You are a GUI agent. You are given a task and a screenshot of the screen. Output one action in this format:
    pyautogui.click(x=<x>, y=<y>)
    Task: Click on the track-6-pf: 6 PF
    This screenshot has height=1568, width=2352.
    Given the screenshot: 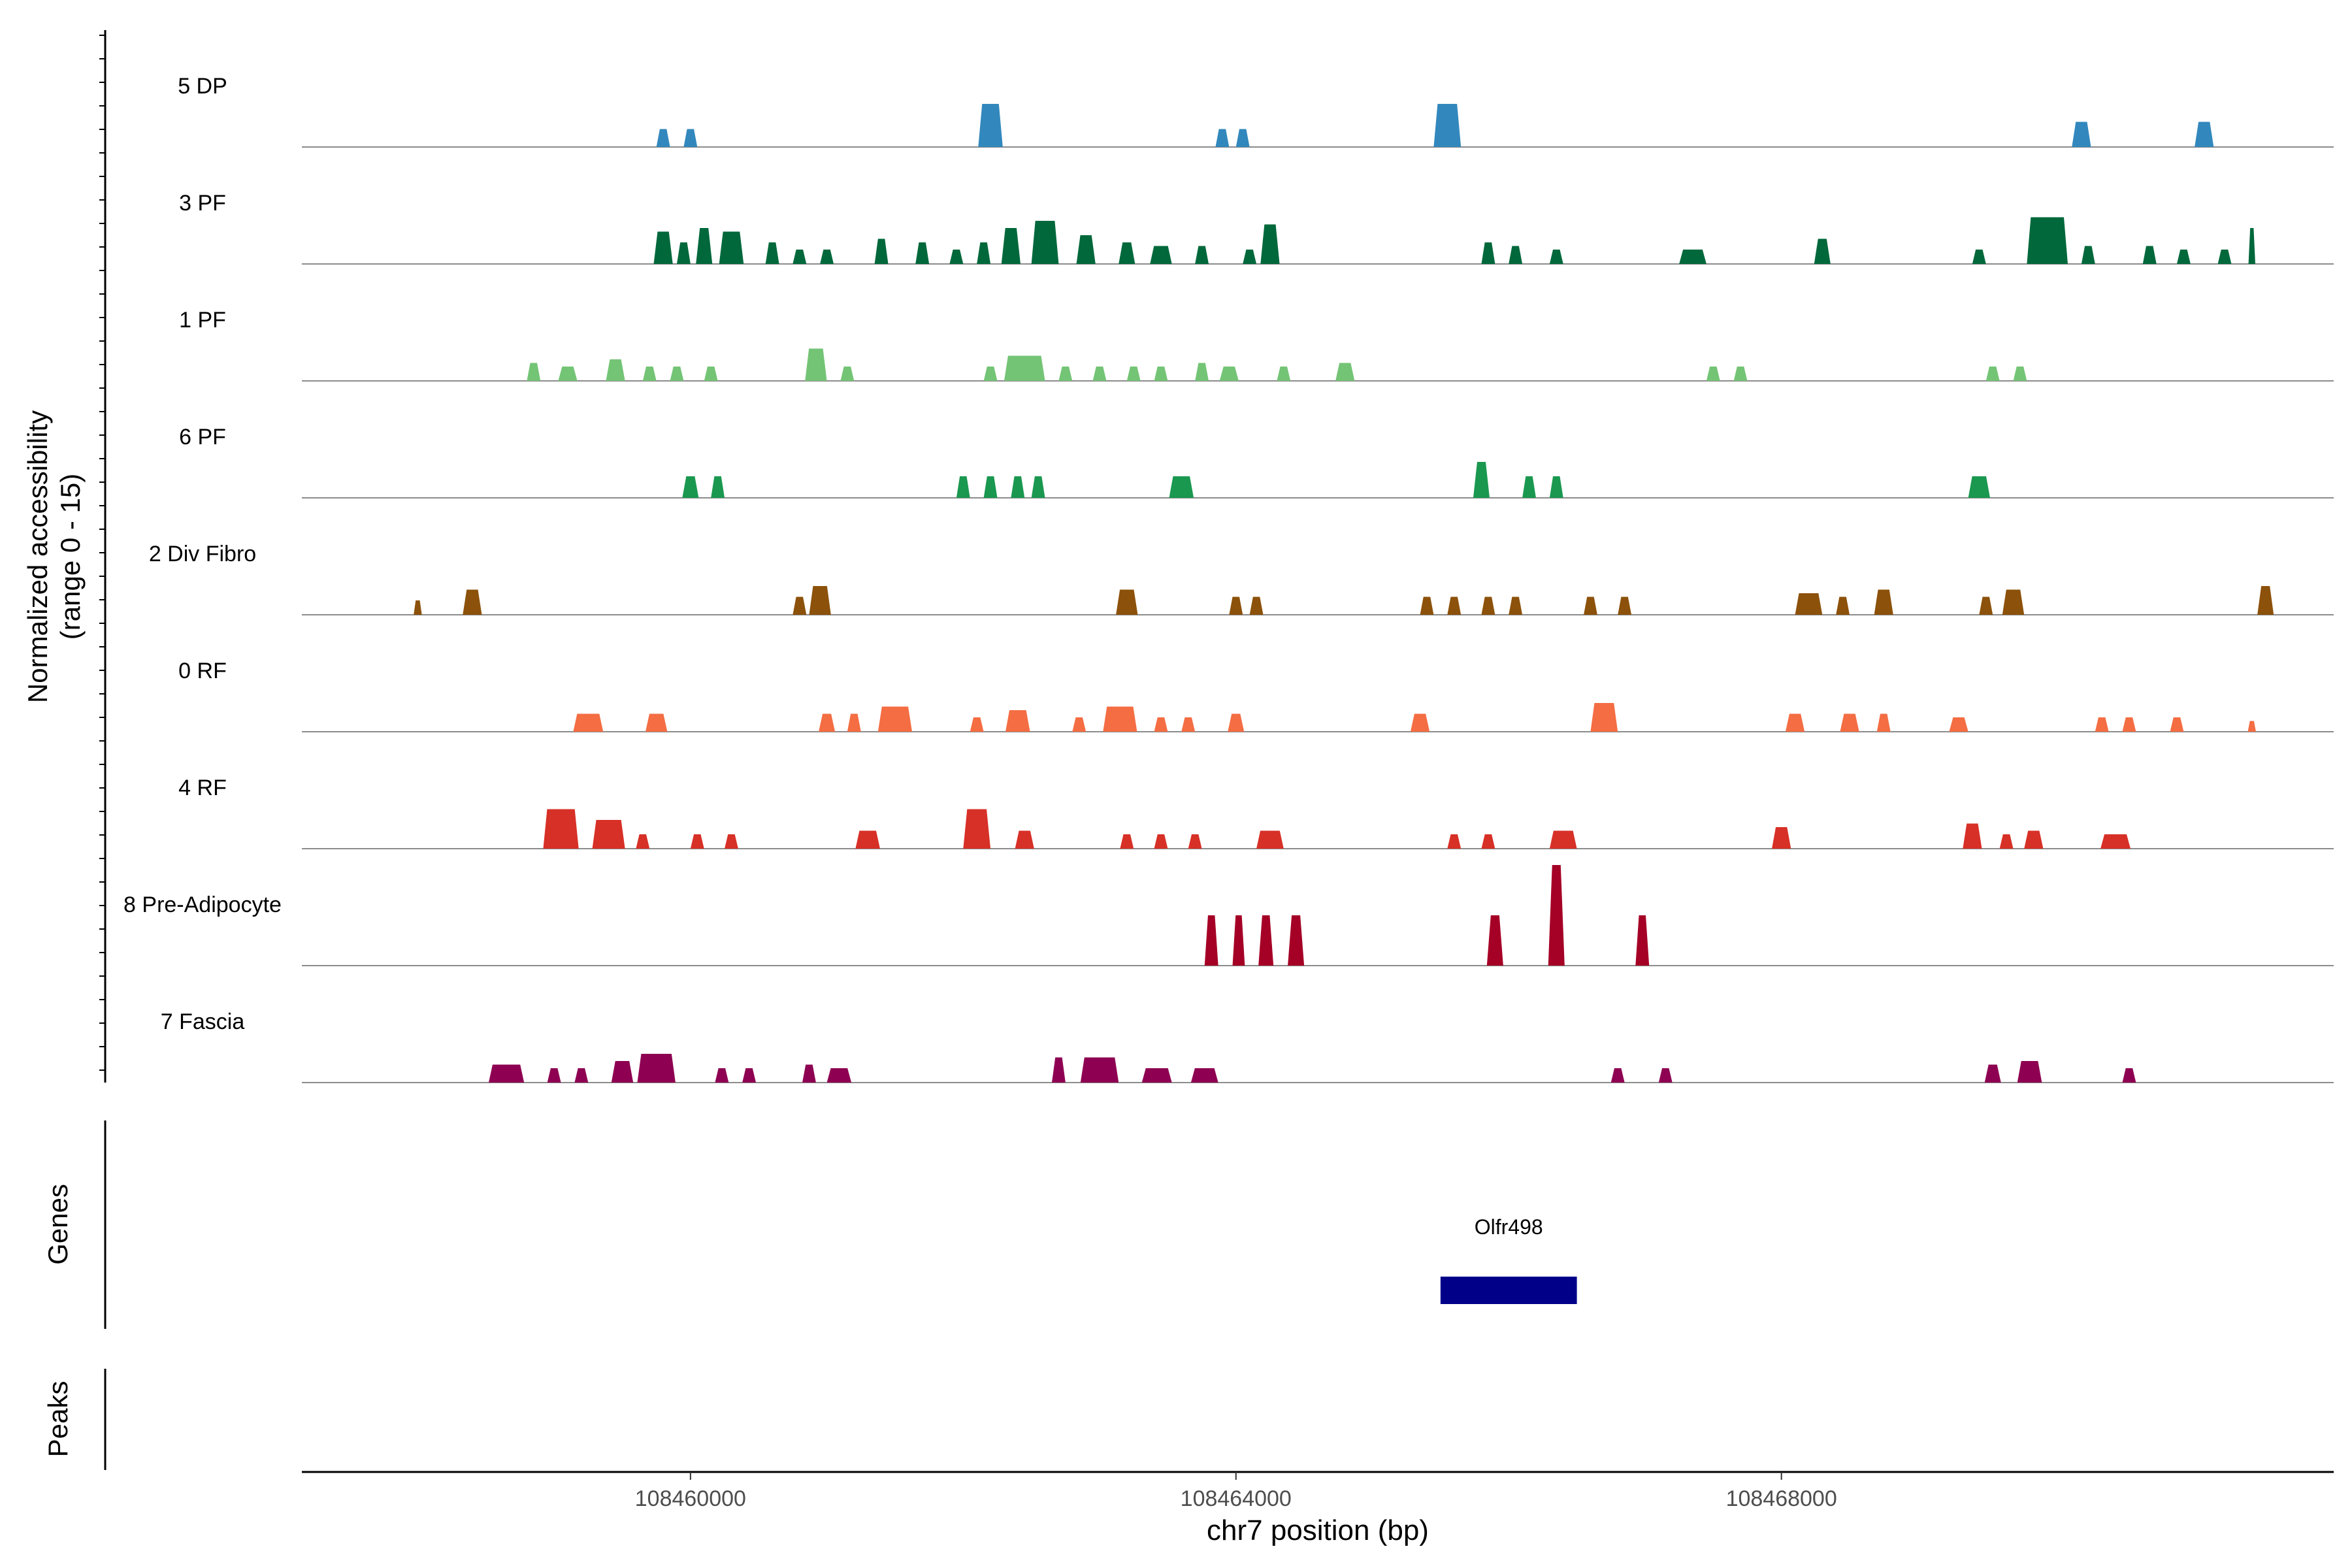 What is the action you would take?
    pyautogui.click(x=1256, y=461)
    